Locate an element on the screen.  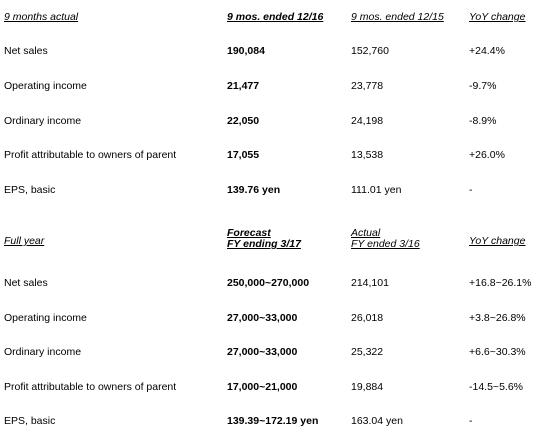
row-prior: 163.04 yen is located at coordinates (377, 421).